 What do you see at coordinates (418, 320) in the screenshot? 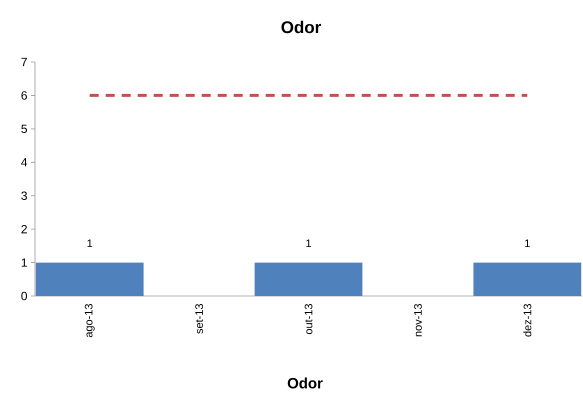
I see `x-tick-label: nov-13` at bounding box center [418, 320].